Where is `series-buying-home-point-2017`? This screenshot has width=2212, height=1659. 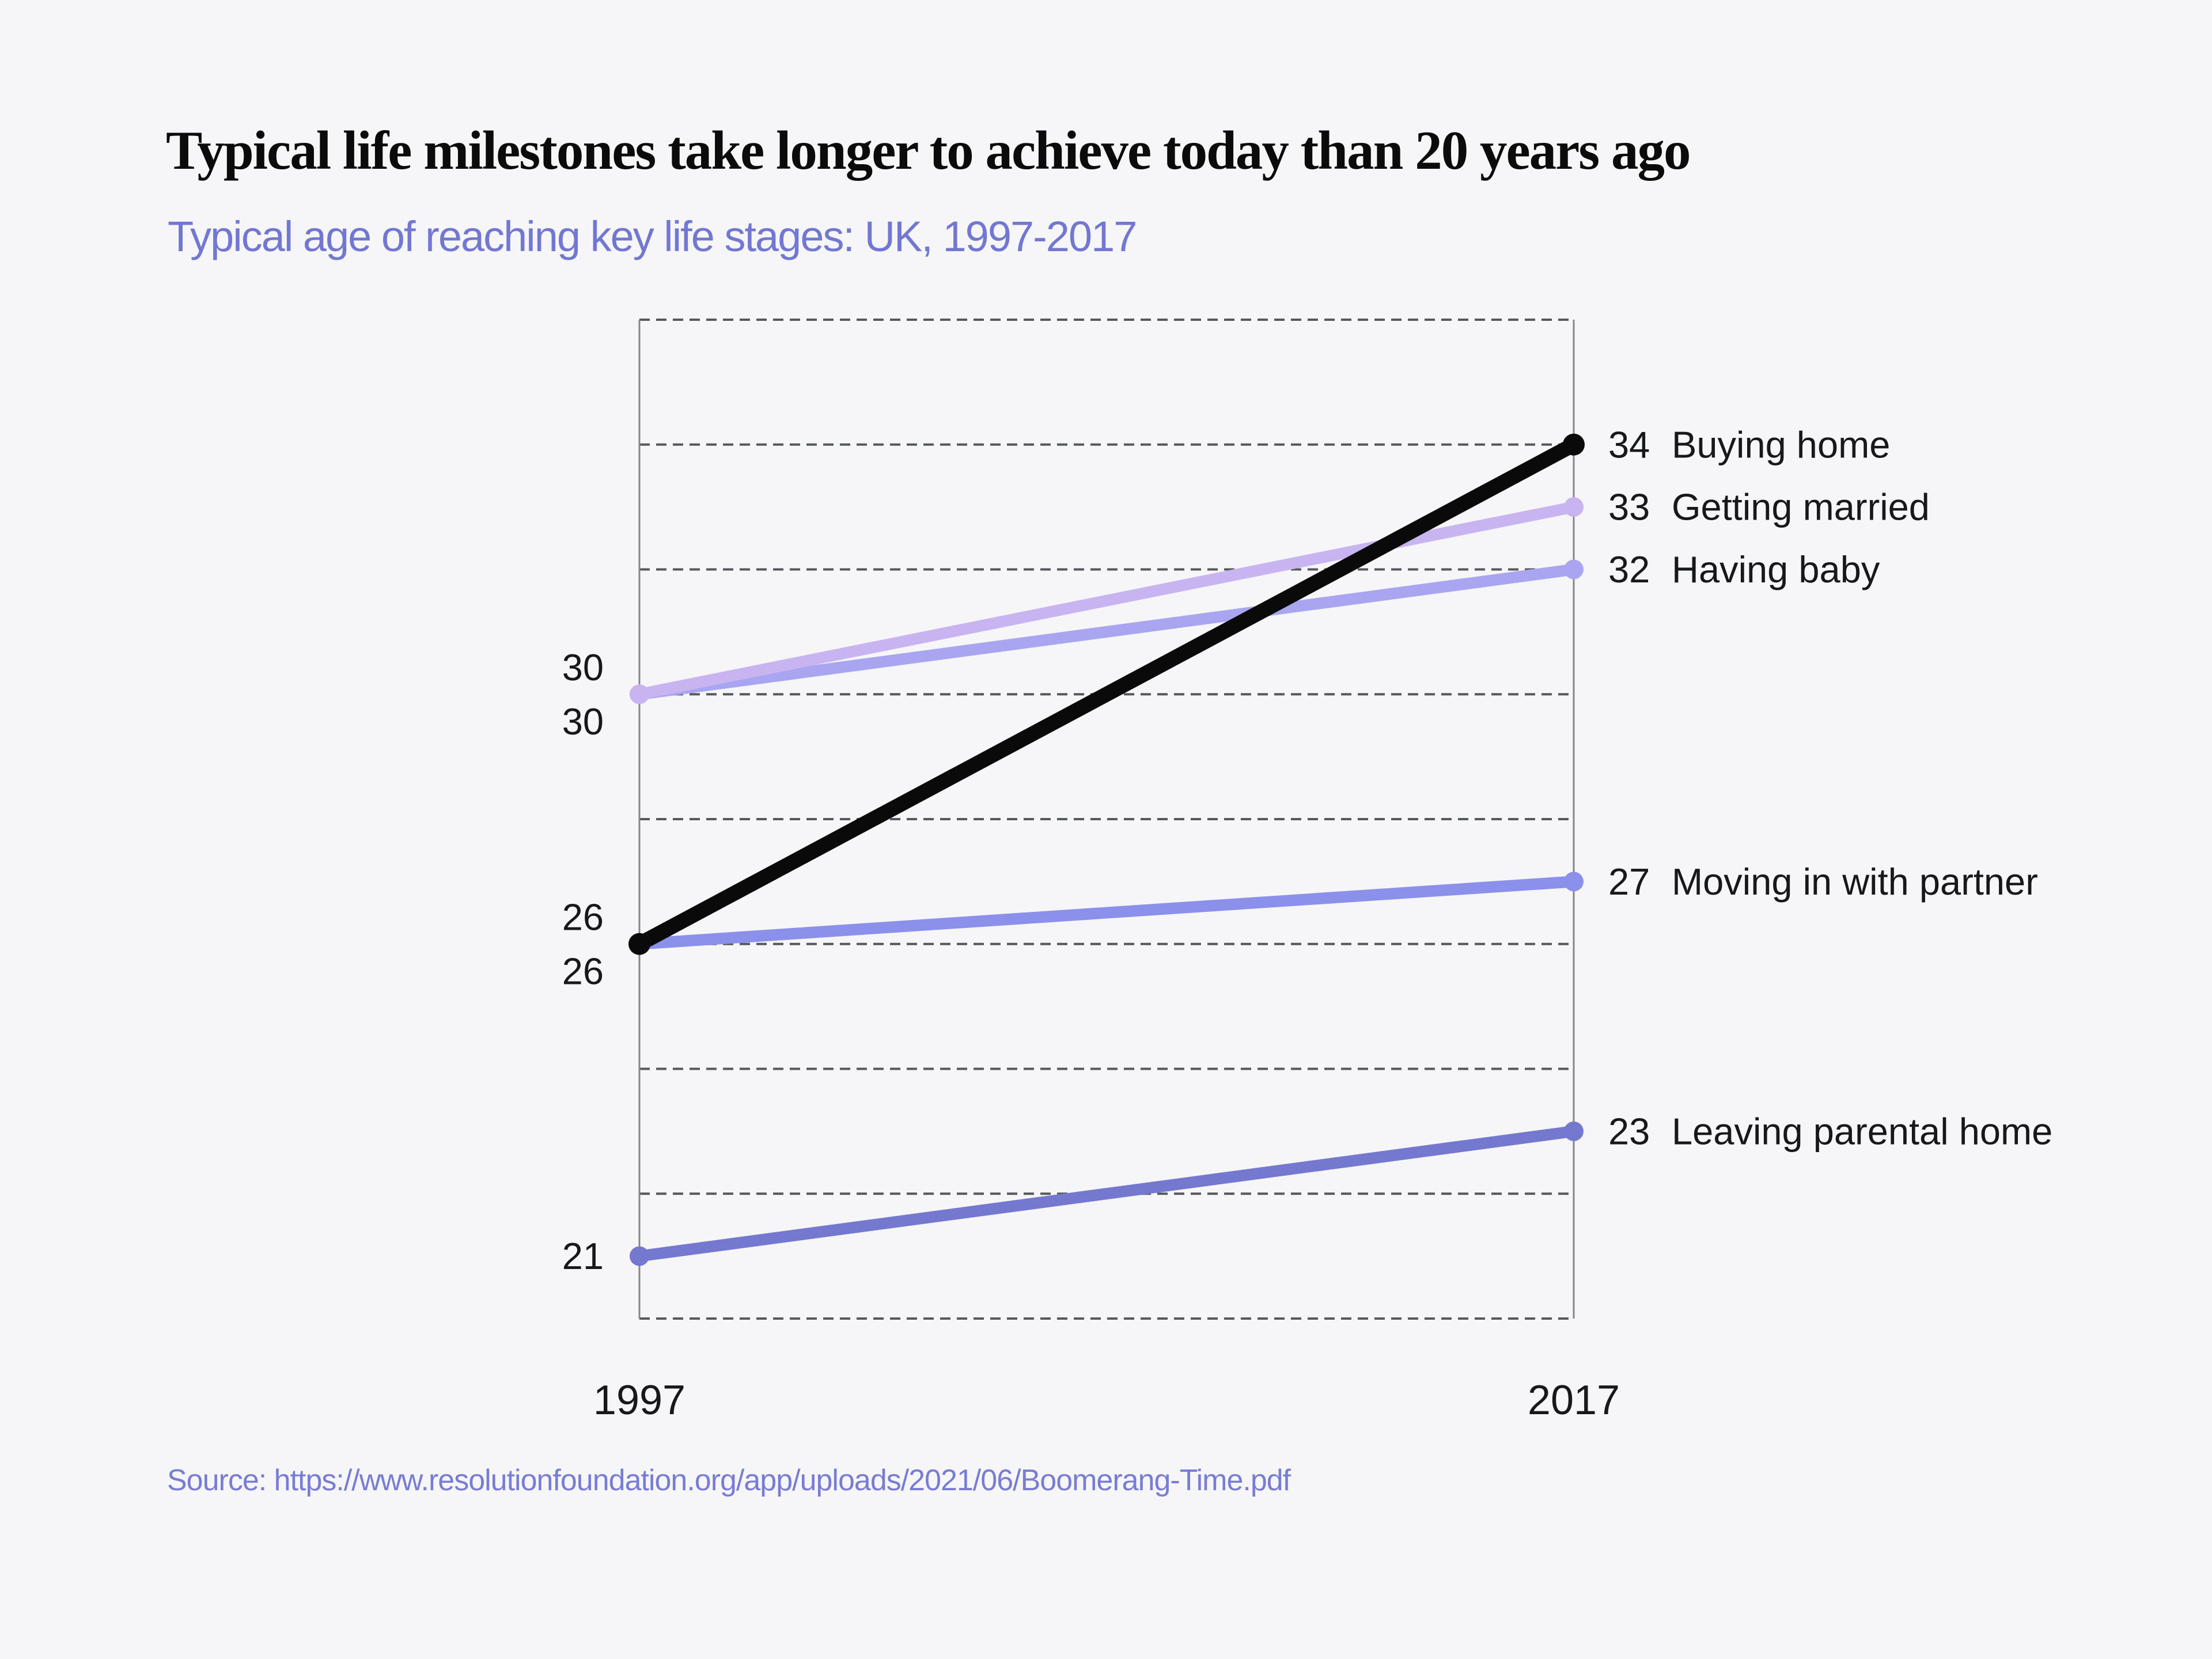 series-buying-home-point-2017 is located at coordinates (1574, 444).